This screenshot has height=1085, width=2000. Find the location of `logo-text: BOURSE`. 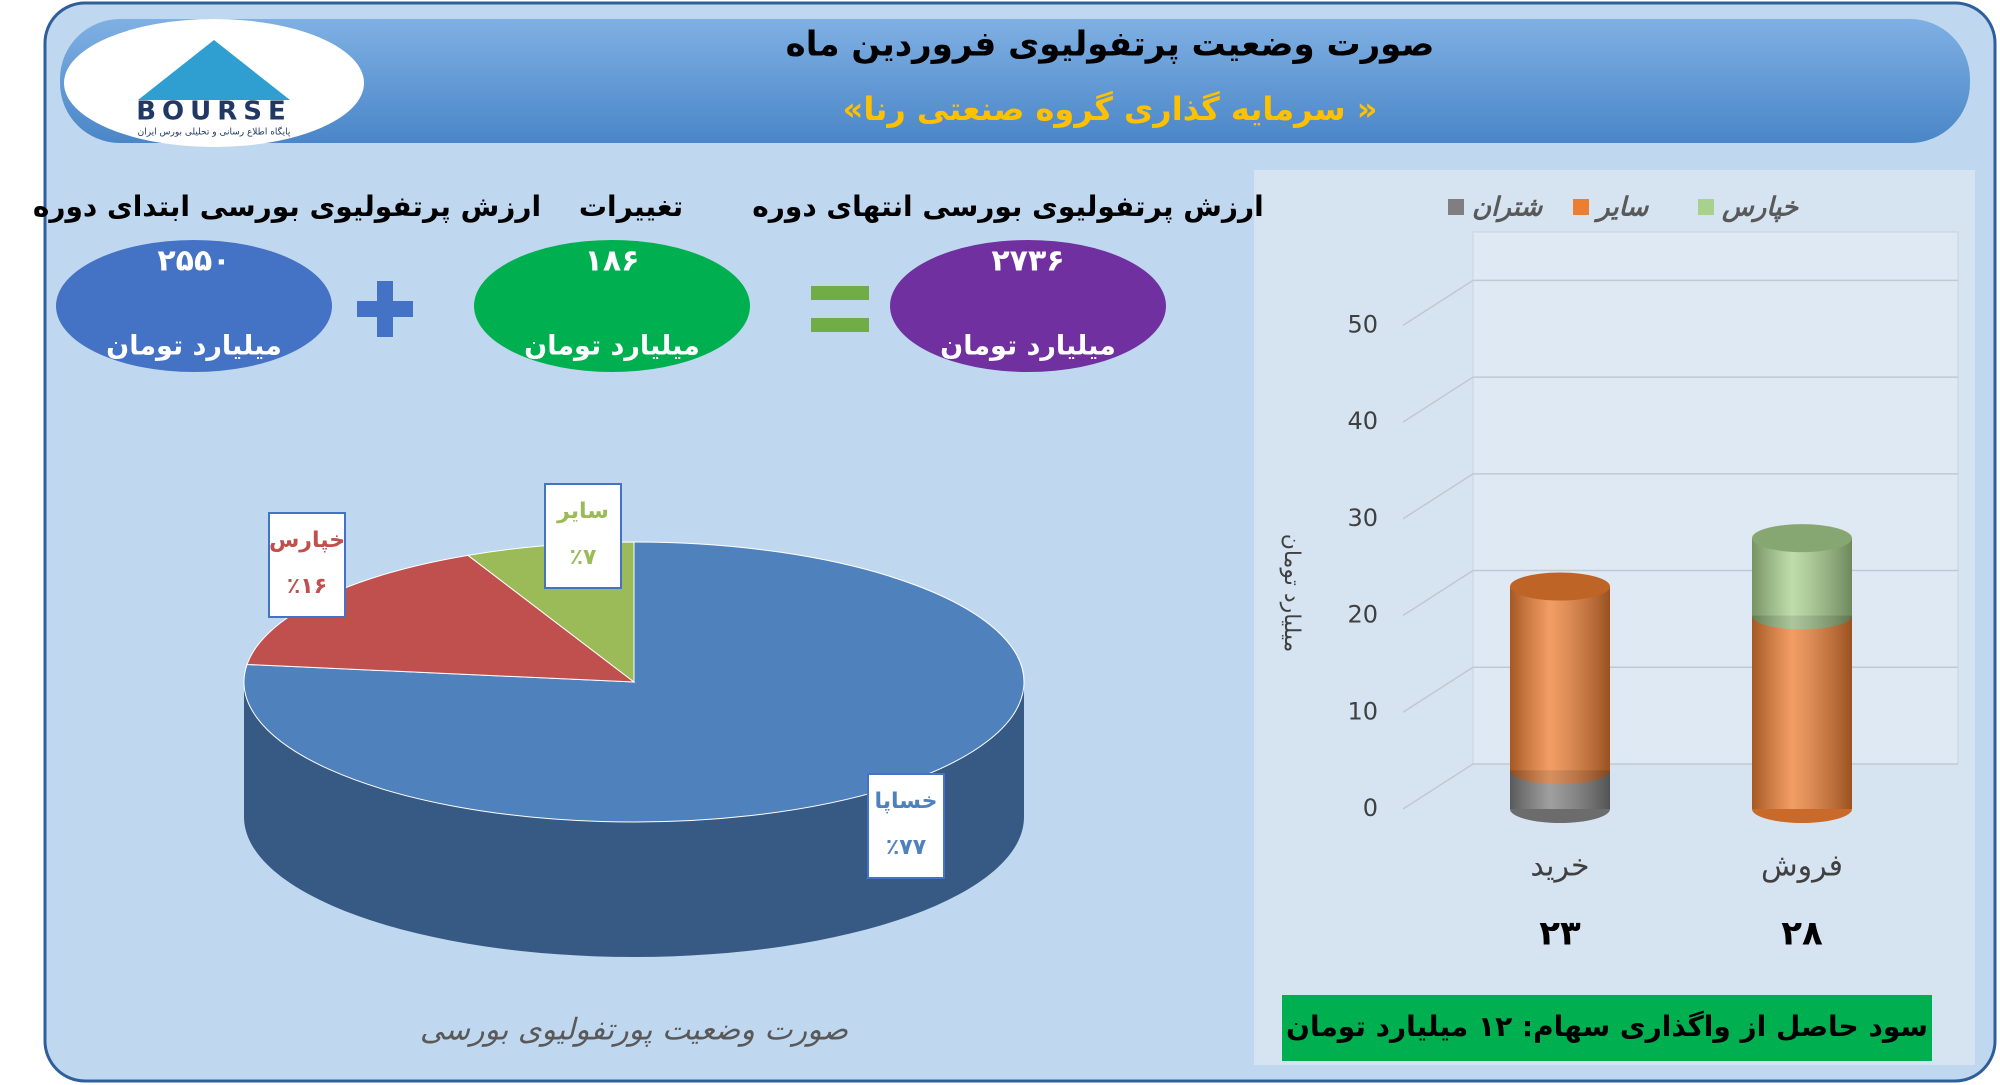

logo-text: BOURSE is located at coordinates (214, 112).